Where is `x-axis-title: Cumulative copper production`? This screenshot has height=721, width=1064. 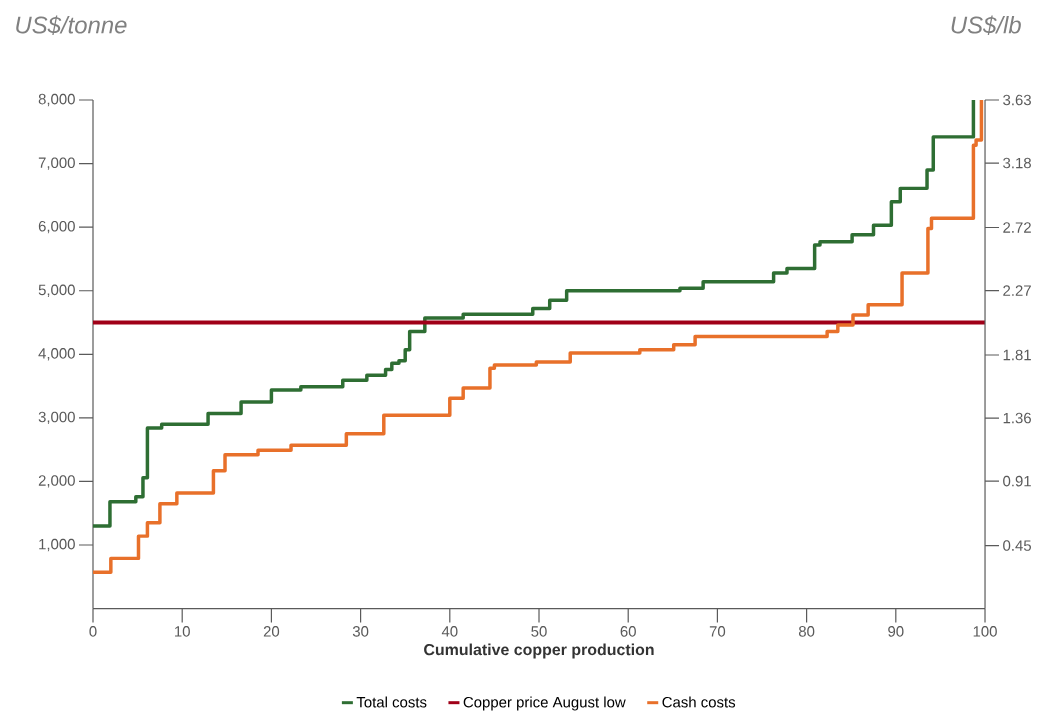 x-axis-title: Cumulative copper production is located at coordinates (539, 651).